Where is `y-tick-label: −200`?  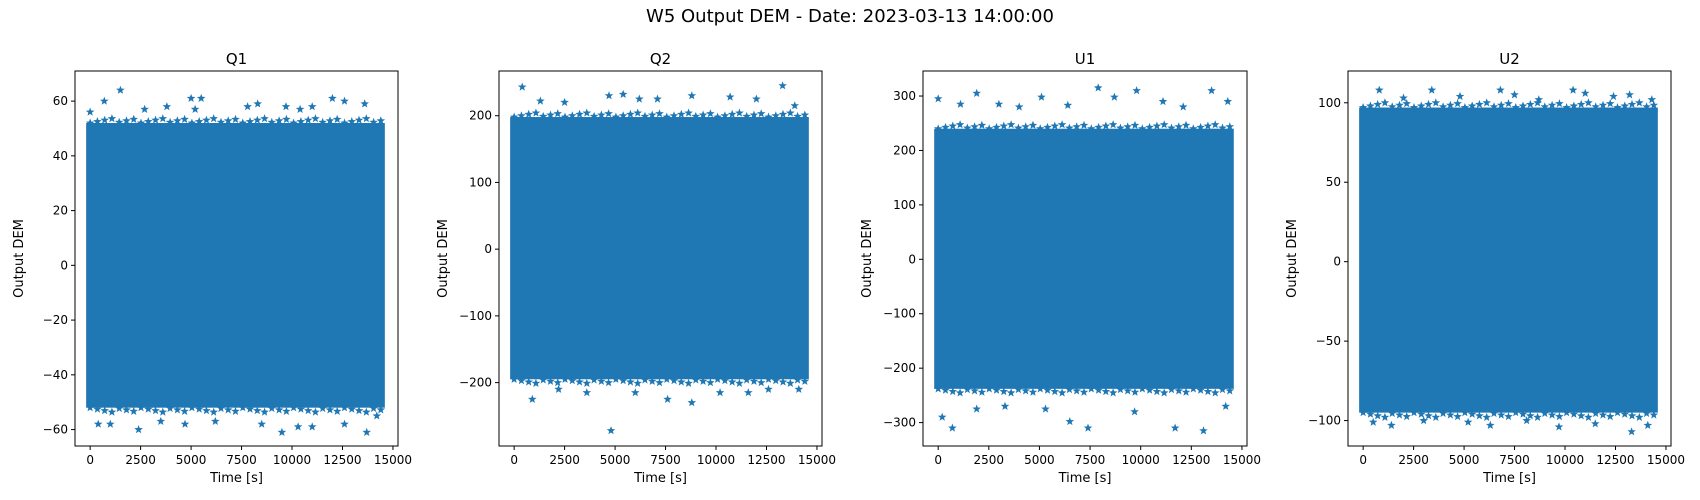
y-tick-label: −200 is located at coordinates (475, 383).